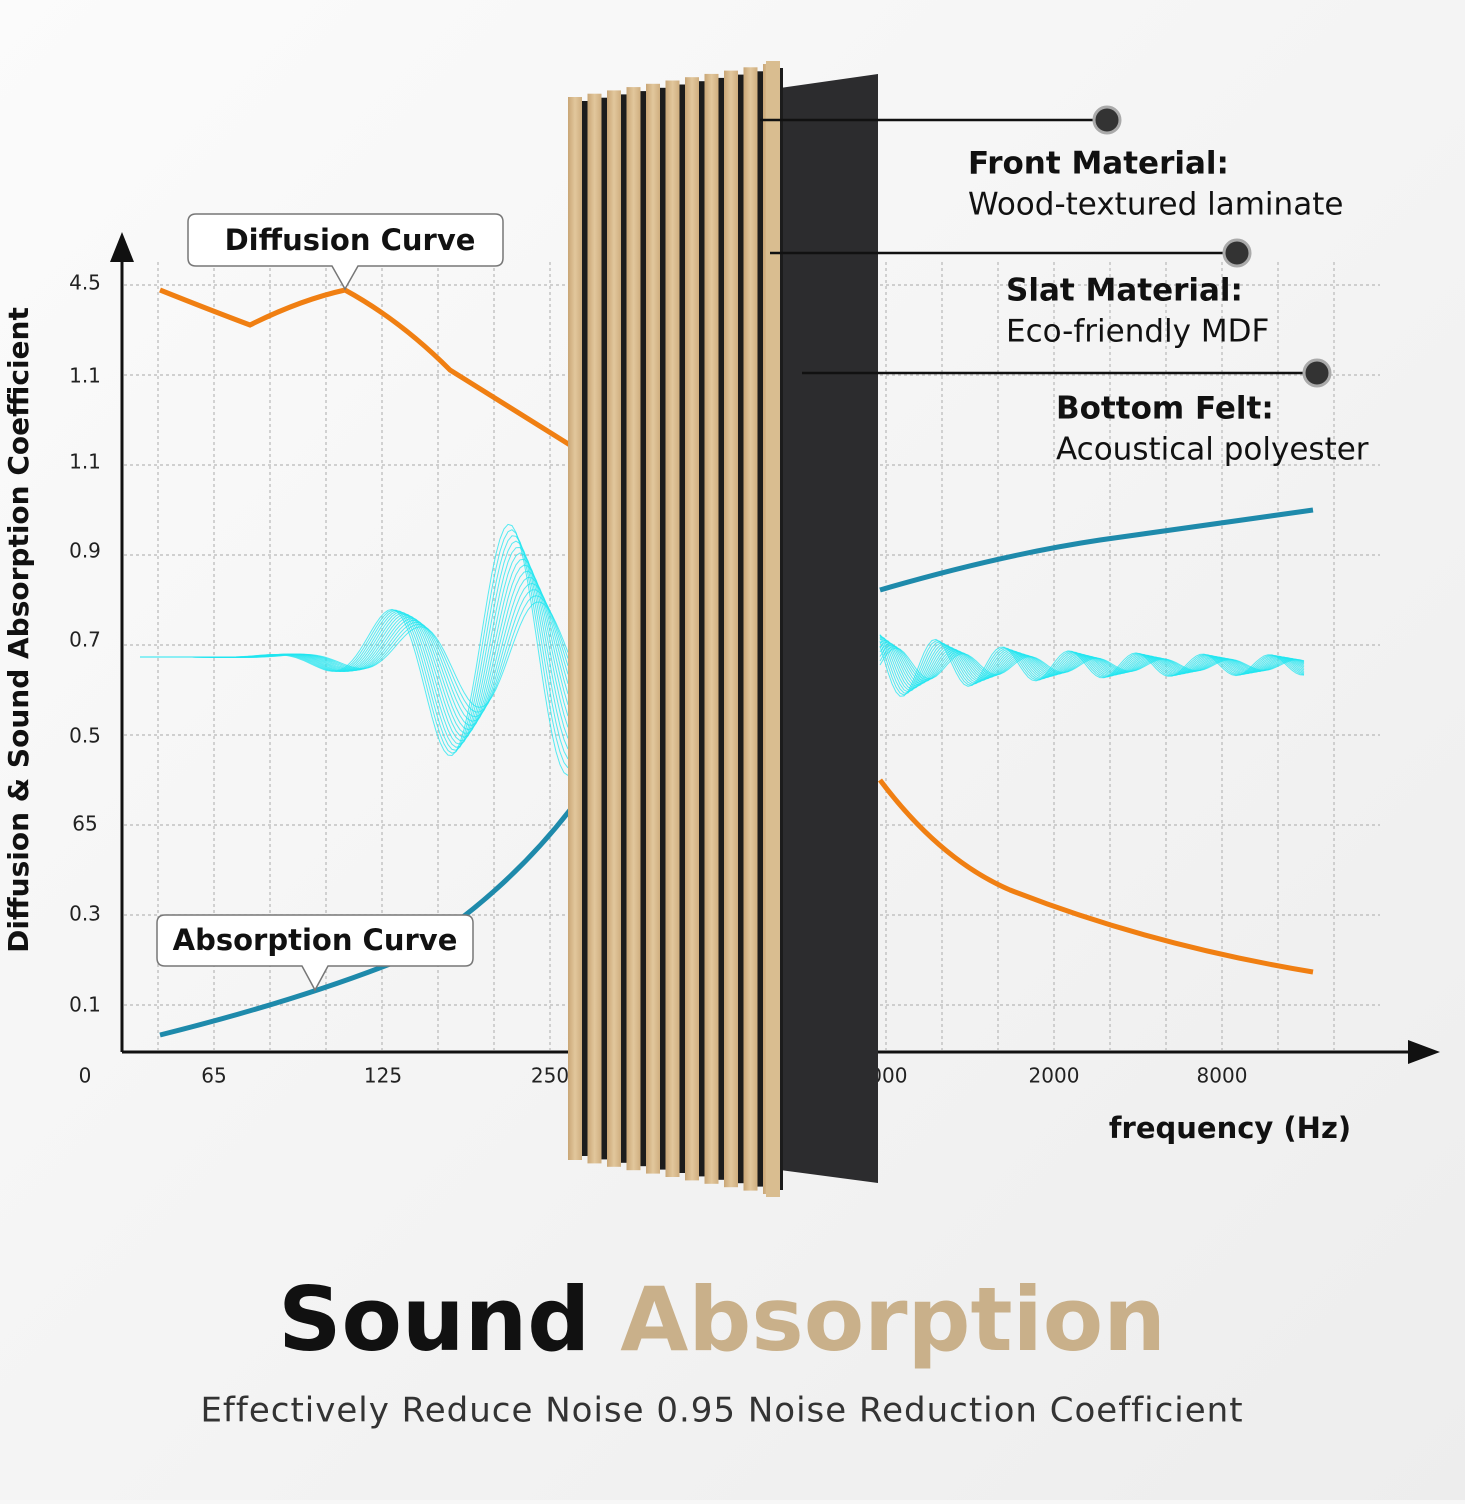 The image size is (1465, 1504). What do you see at coordinates (550, 1076) in the screenshot?
I see `x-tick-label: 250` at bounding box center [550, 1076].